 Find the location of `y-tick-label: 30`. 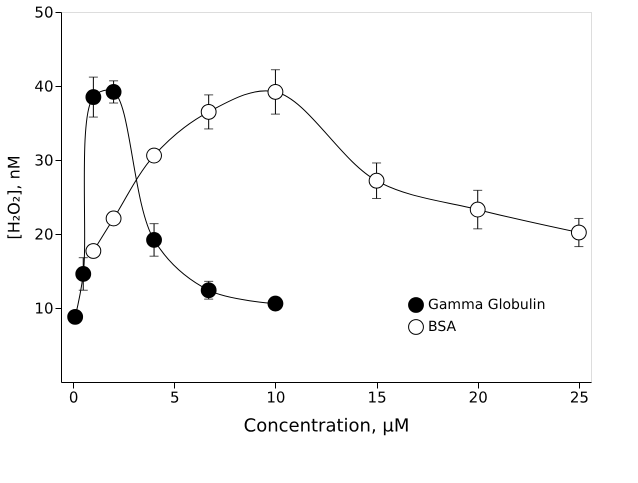

y-tick-label: 30 is located at coordinates (44, 161).